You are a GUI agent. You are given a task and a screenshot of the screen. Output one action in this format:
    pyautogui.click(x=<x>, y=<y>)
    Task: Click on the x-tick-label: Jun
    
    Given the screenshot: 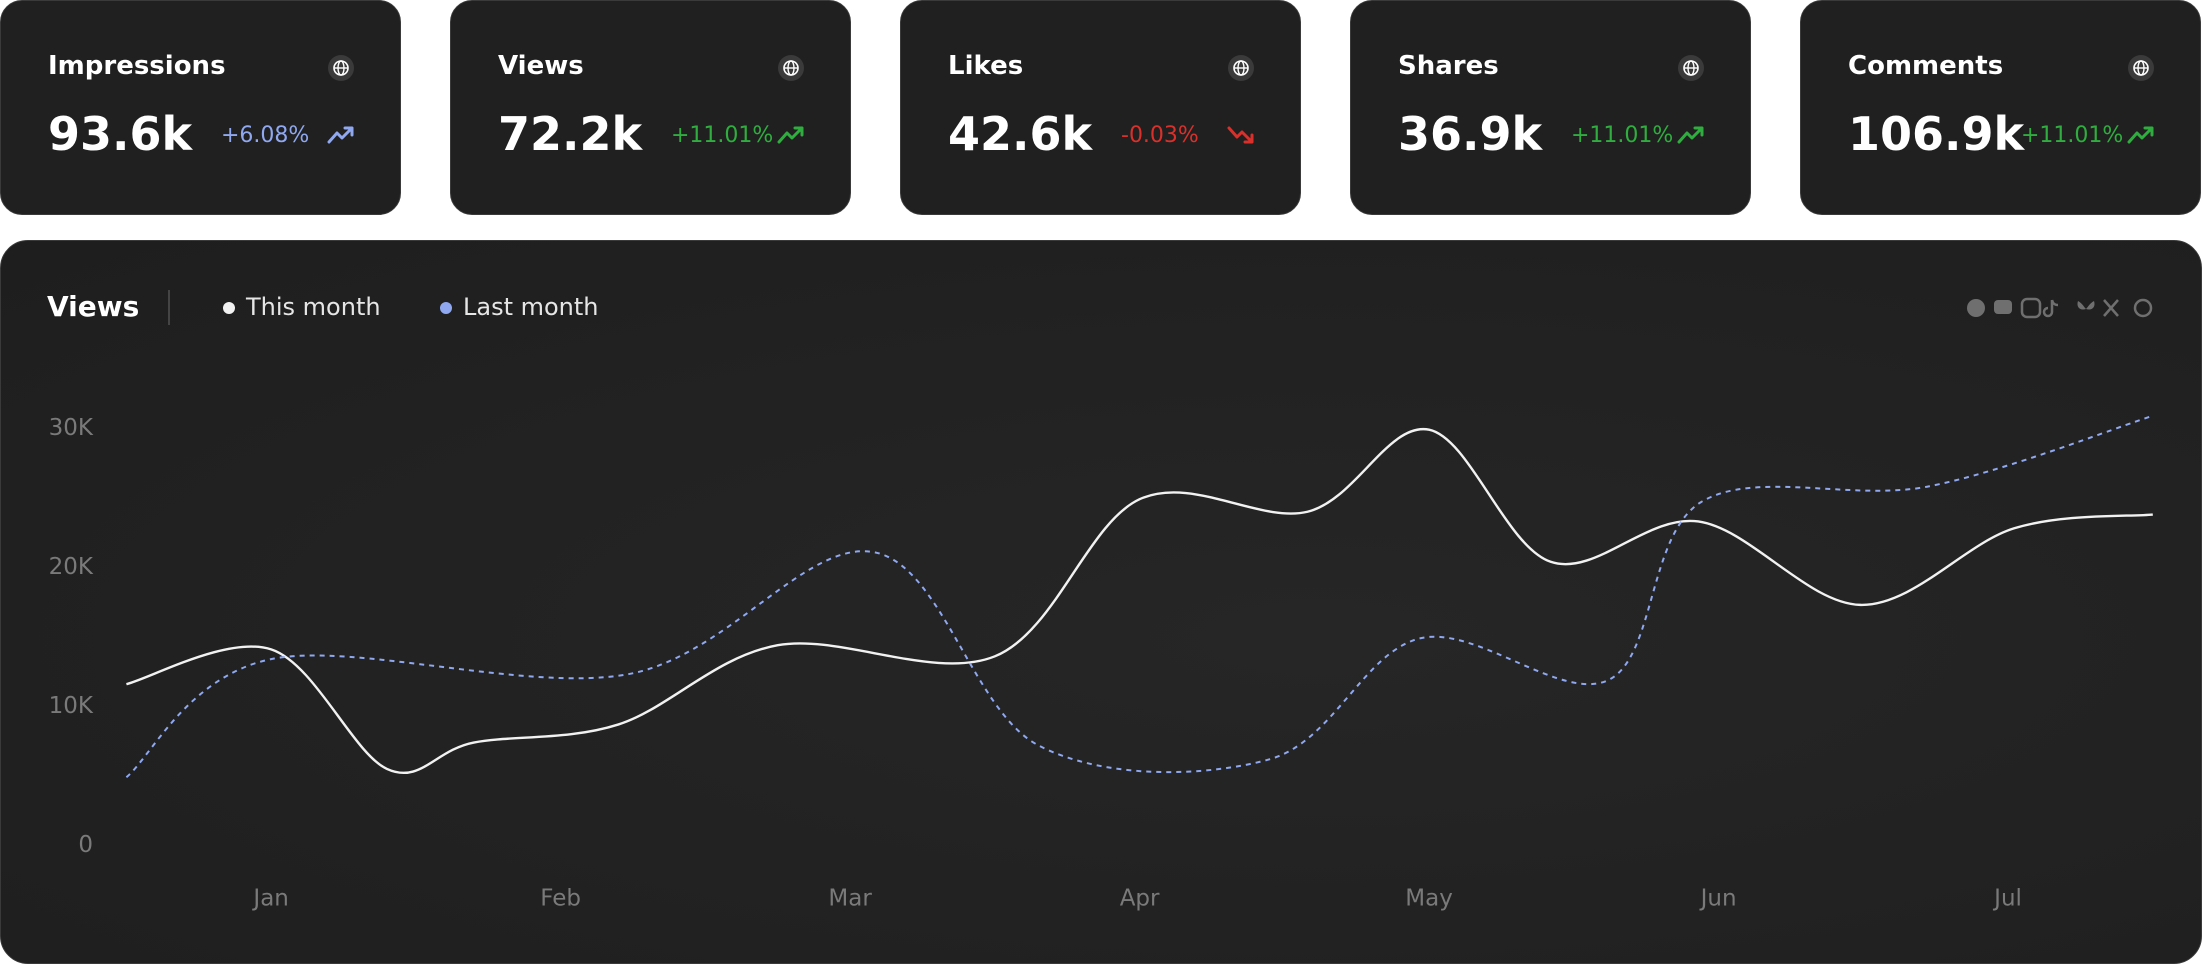 What is the action you would take?
    pyautogui.click(x=1718, y=899)
    